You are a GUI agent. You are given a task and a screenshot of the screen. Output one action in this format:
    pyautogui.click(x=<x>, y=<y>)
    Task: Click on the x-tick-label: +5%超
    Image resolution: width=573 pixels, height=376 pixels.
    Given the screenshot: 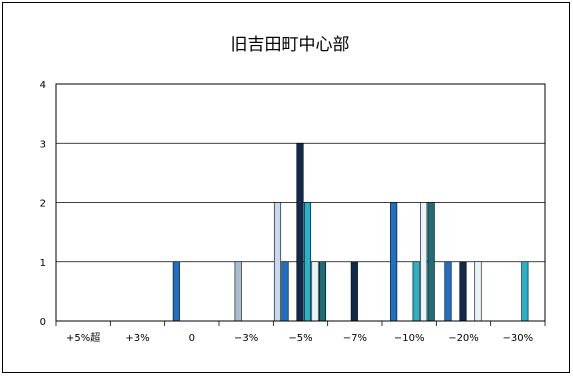 What is the action you would take?
    pyautogui.click(x=83, y=337)
    